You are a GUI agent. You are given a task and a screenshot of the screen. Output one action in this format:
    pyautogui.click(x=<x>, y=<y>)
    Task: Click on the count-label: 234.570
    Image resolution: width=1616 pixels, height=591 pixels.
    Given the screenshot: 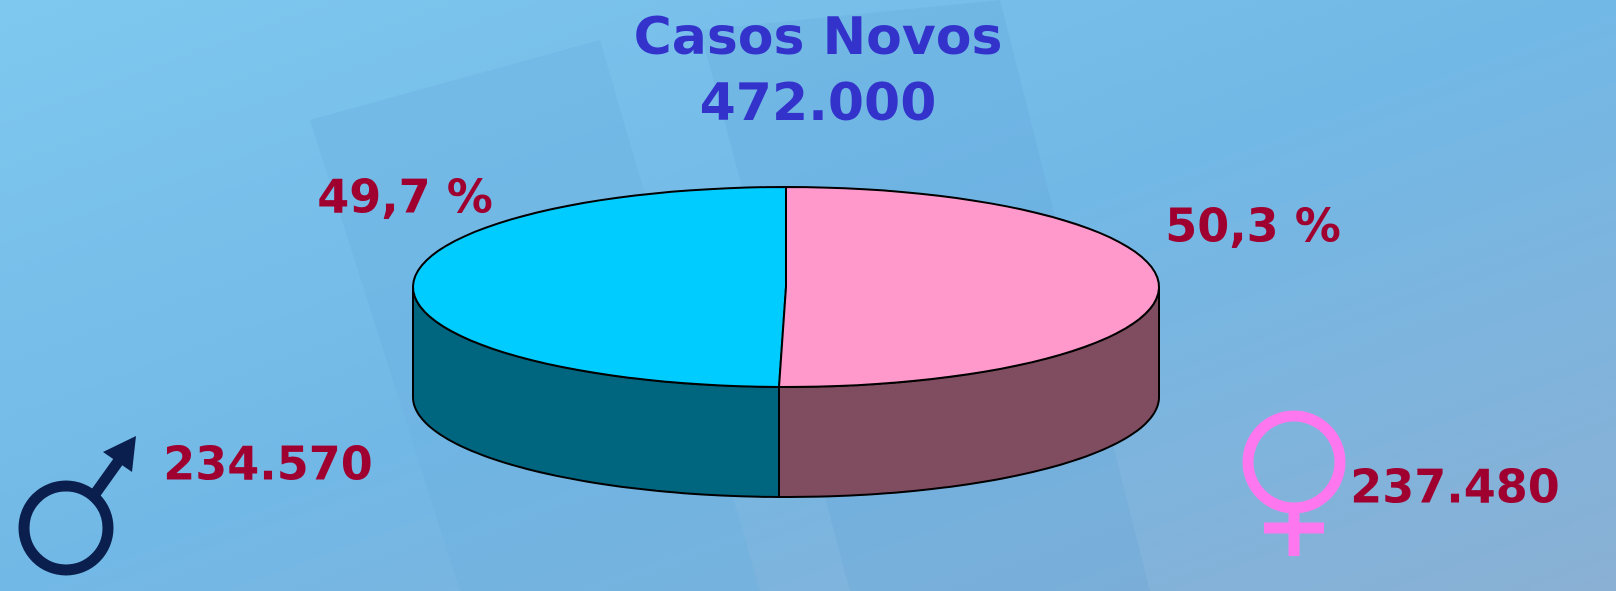 What is the action you would take?
    pyautogui.click(x=268, y=464)
    